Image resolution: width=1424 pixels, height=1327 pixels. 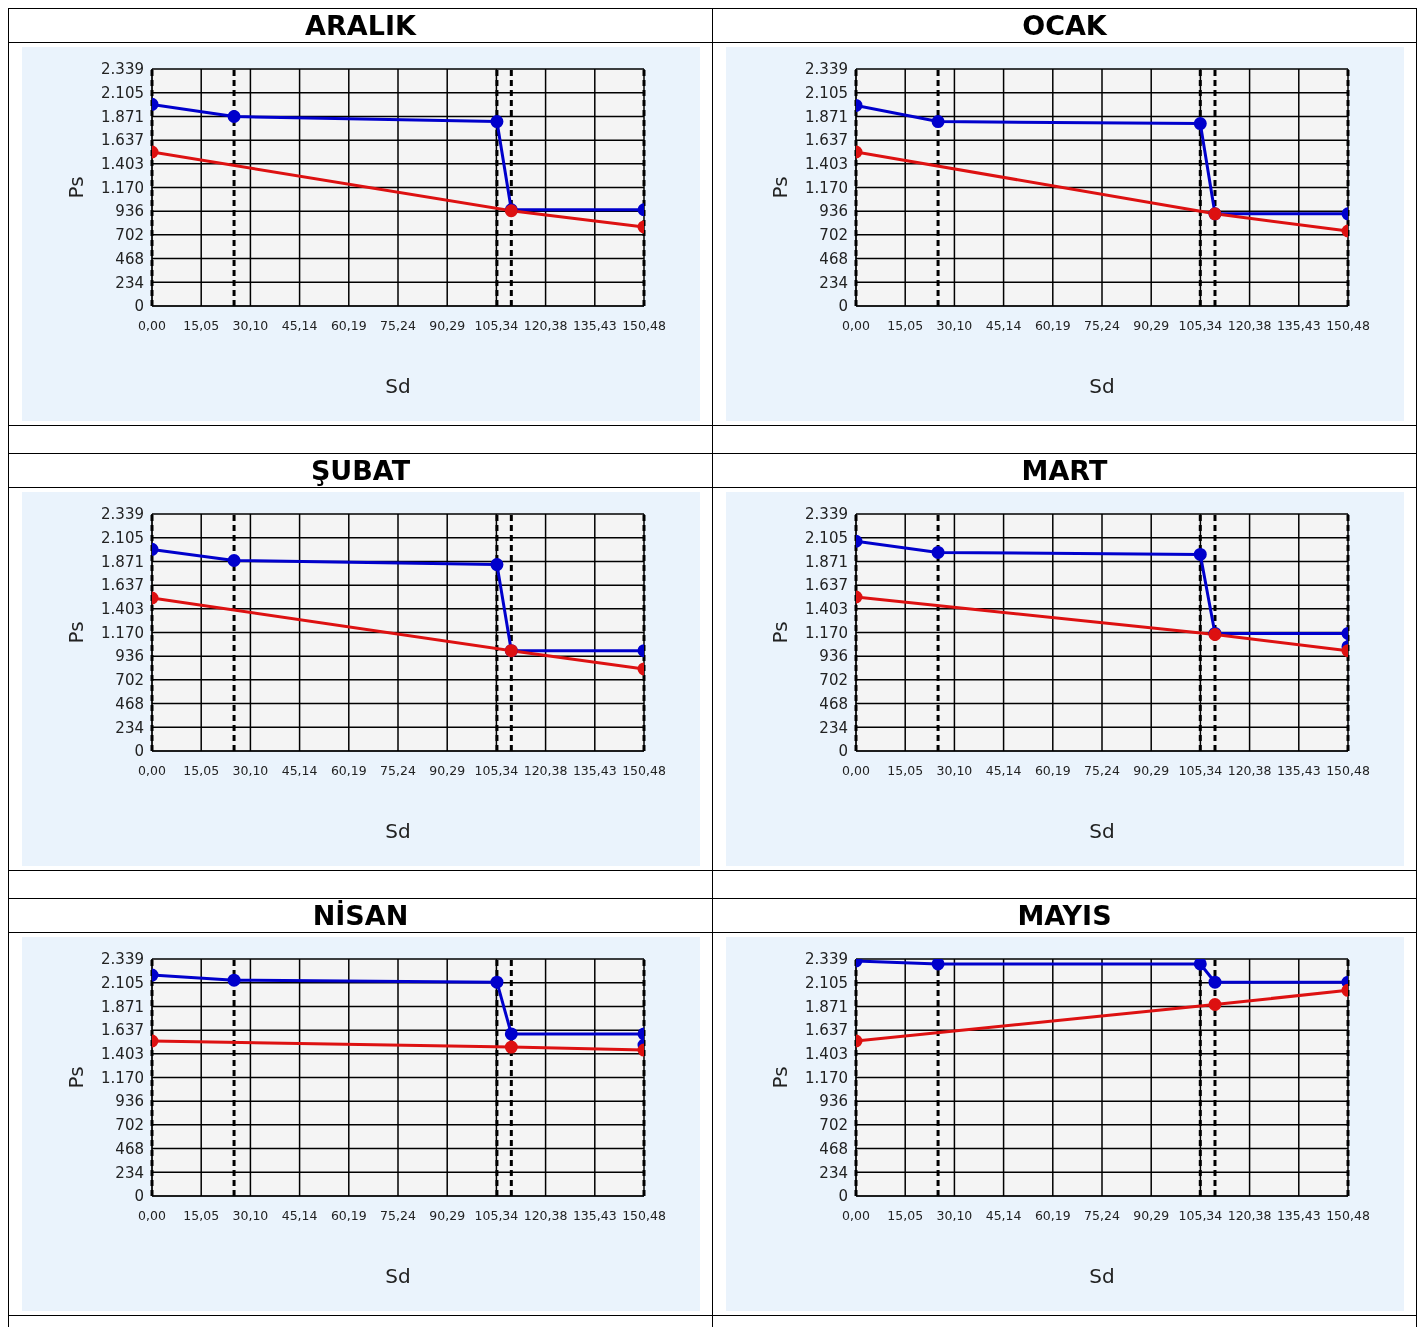 What do you see at coordinates (1064, 470) in the screenshot?
I see `chart-title: MART` at bounding box center [1064, 470].